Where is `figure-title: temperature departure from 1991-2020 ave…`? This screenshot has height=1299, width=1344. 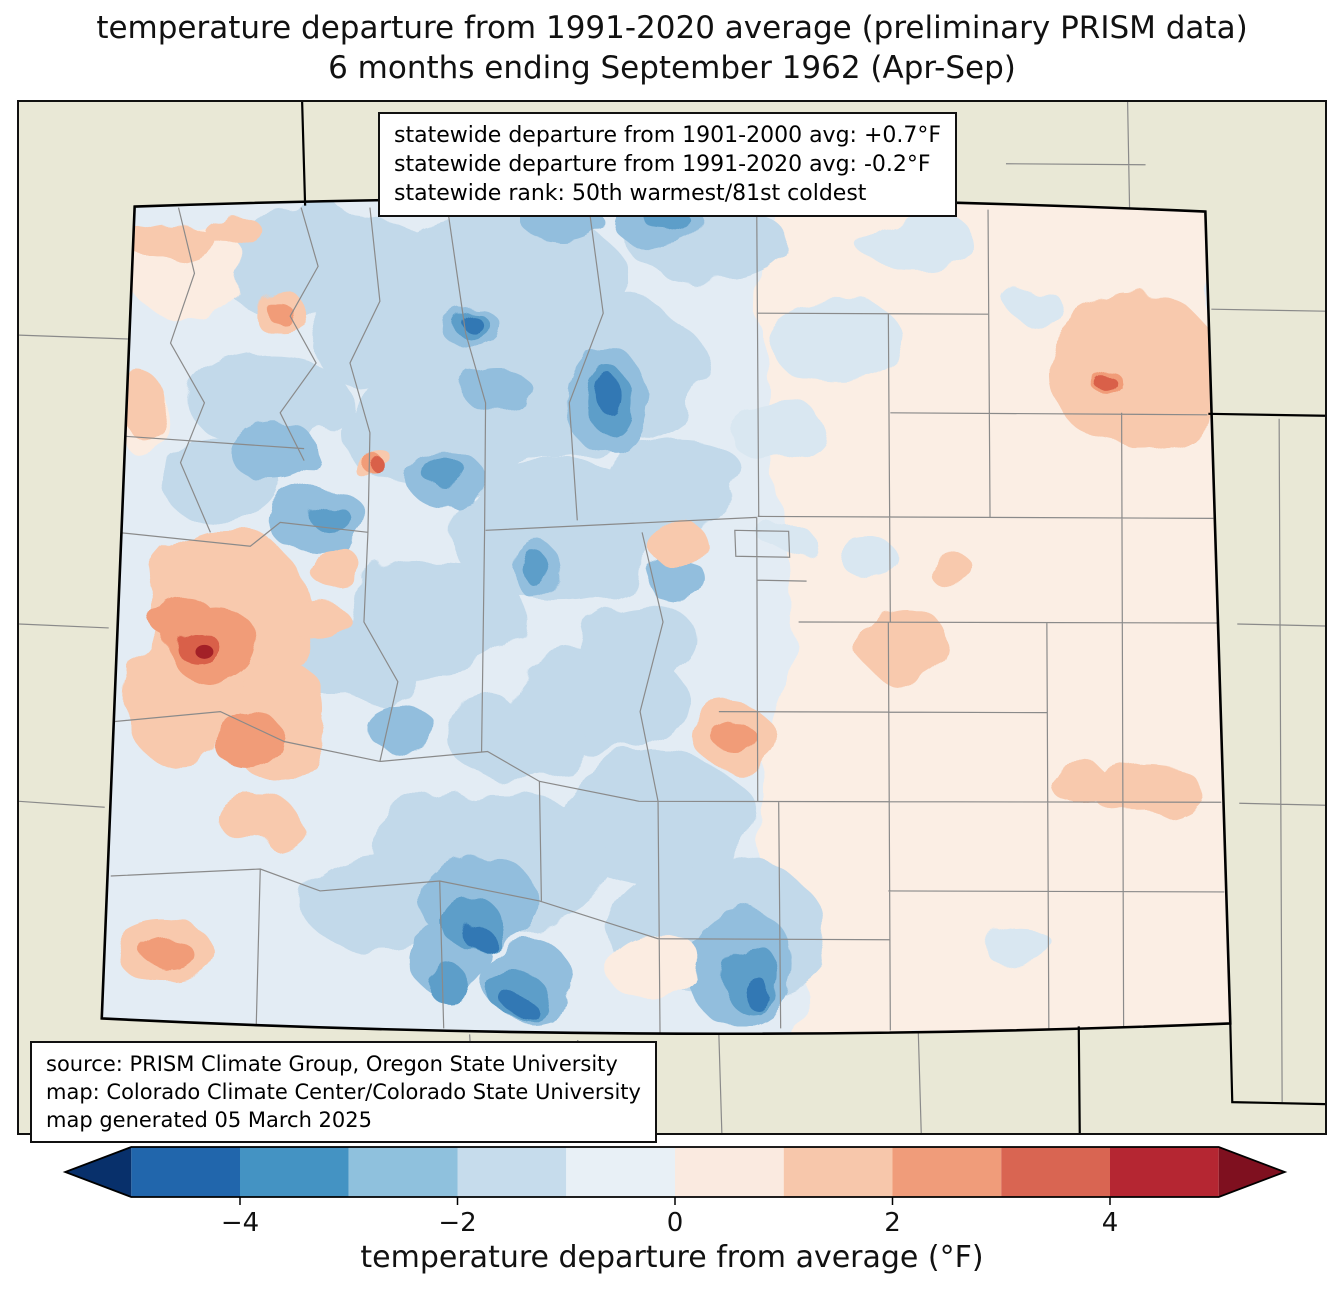 figure-title: temperature departure from 1991-2020 ave… is located at coordinates (672, 48).